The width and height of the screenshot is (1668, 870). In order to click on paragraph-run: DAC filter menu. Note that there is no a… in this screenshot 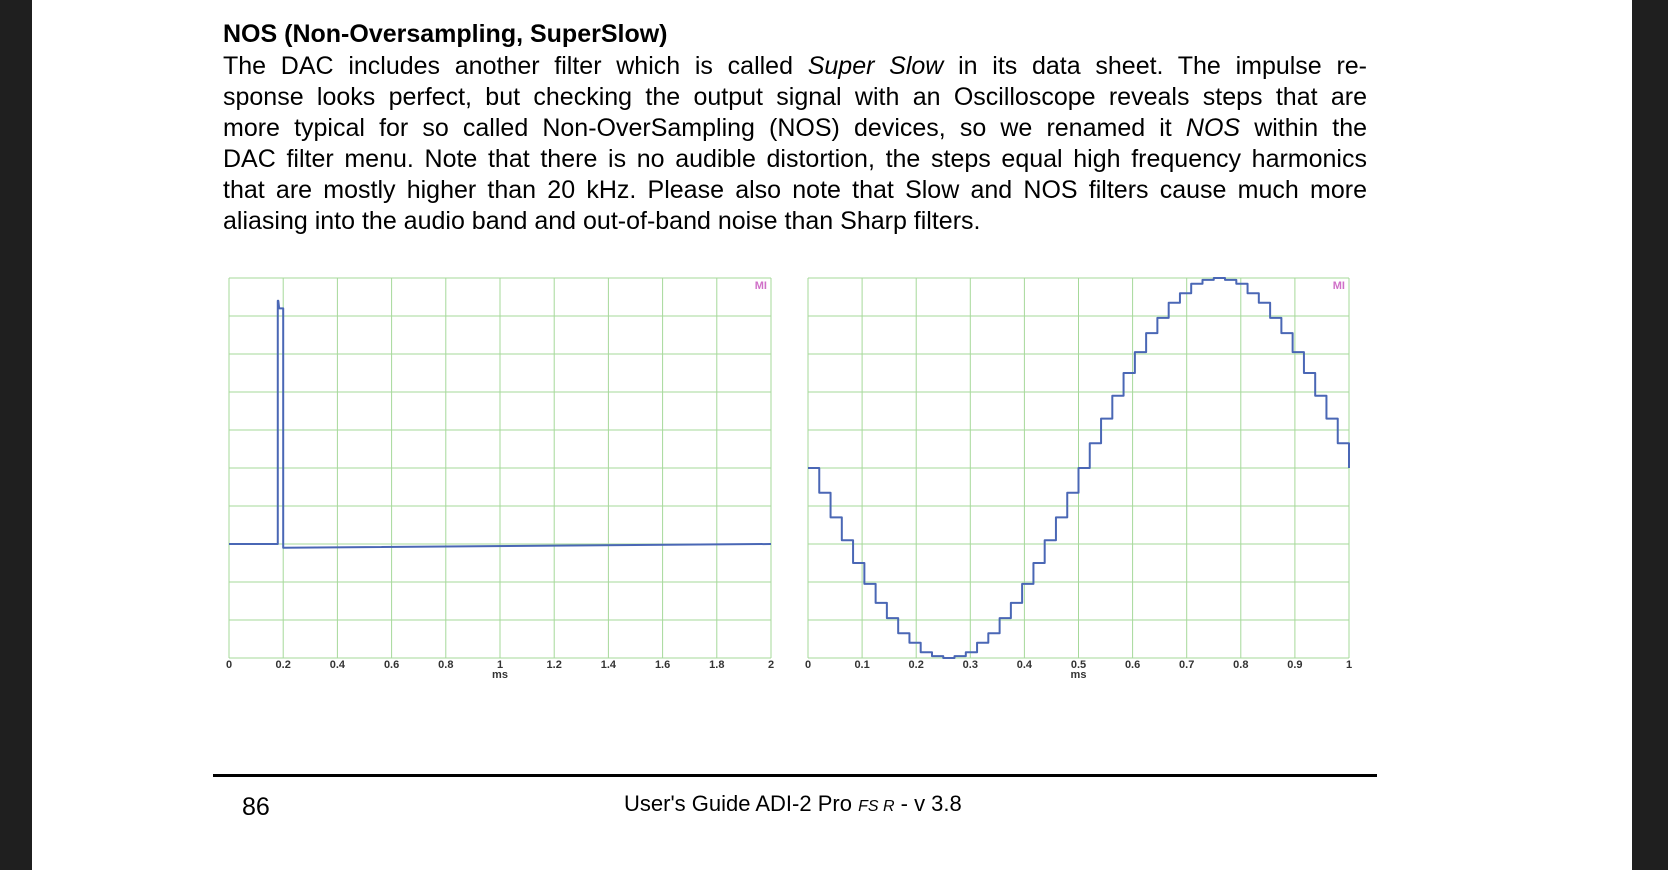, I will do `click(795, 159)`.